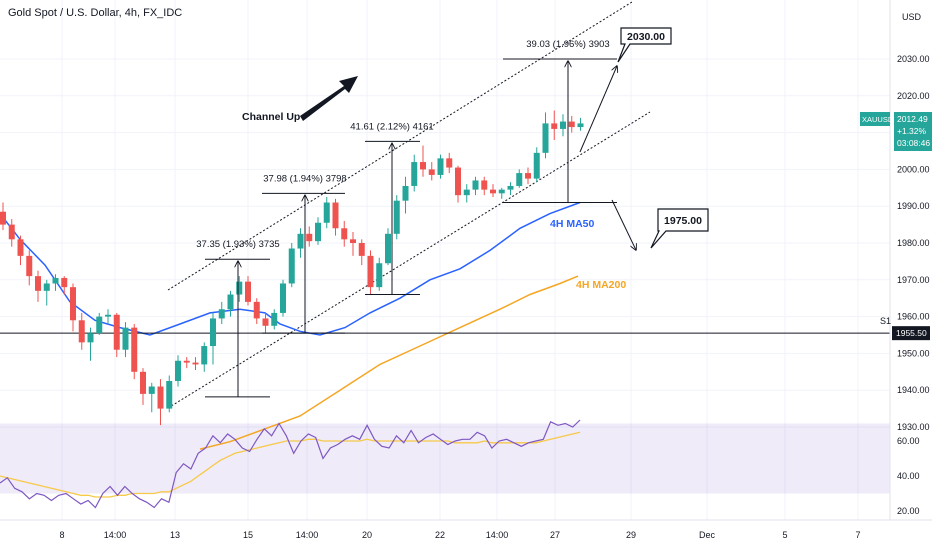  What do you see at coordinates (683, 221) in the screenshot?
I see `target-down-label: 1975.00` at bounding box center [683, 221].